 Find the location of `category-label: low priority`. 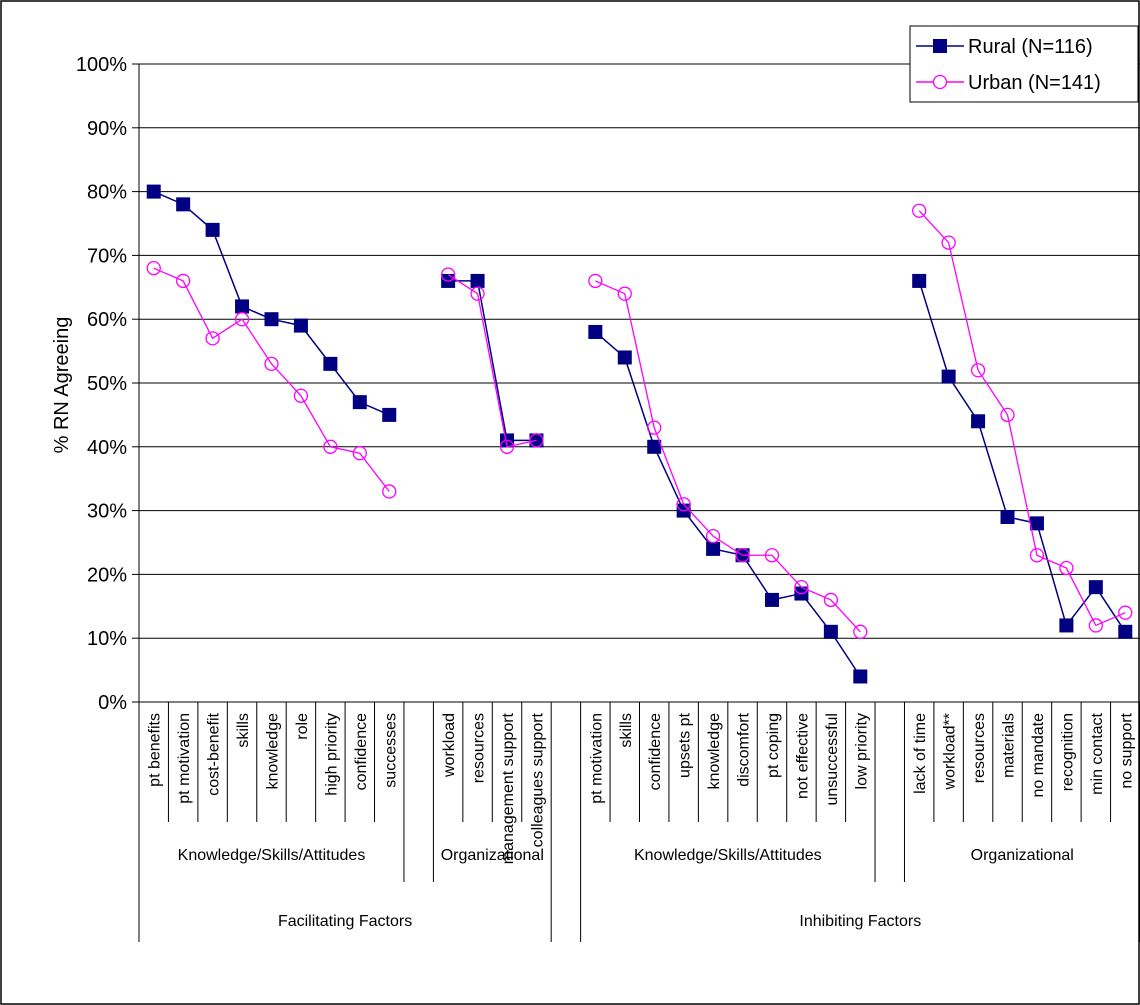

category-label: low priority is located at coordinates (861, 751).